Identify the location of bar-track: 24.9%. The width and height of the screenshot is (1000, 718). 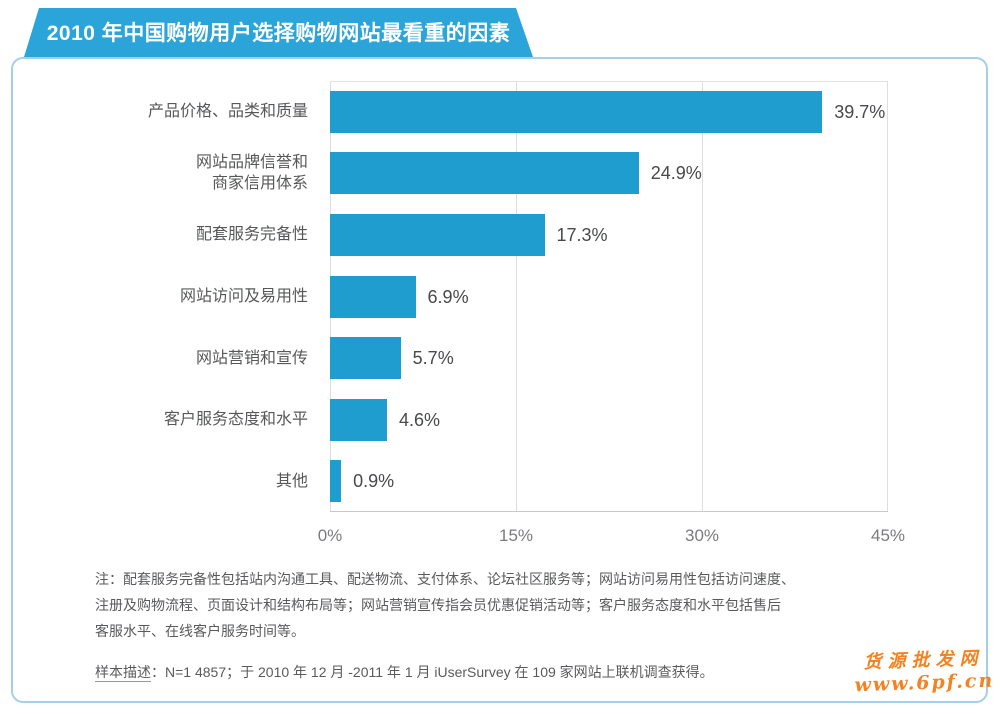
(609, 173).